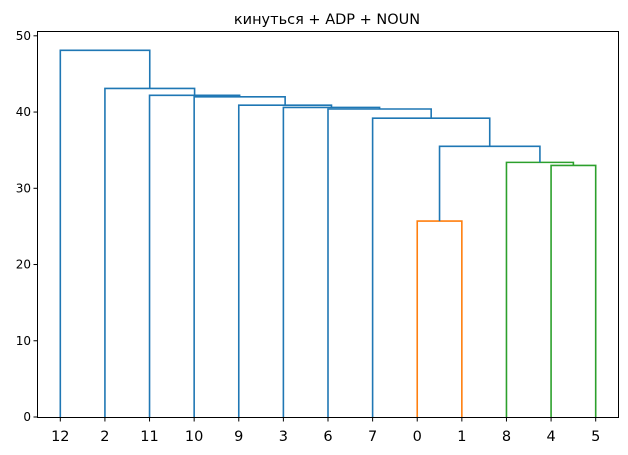  Describe the element at coordinates (595, 437) in the screenshot. I see `x-tick-label: 5` at that location.